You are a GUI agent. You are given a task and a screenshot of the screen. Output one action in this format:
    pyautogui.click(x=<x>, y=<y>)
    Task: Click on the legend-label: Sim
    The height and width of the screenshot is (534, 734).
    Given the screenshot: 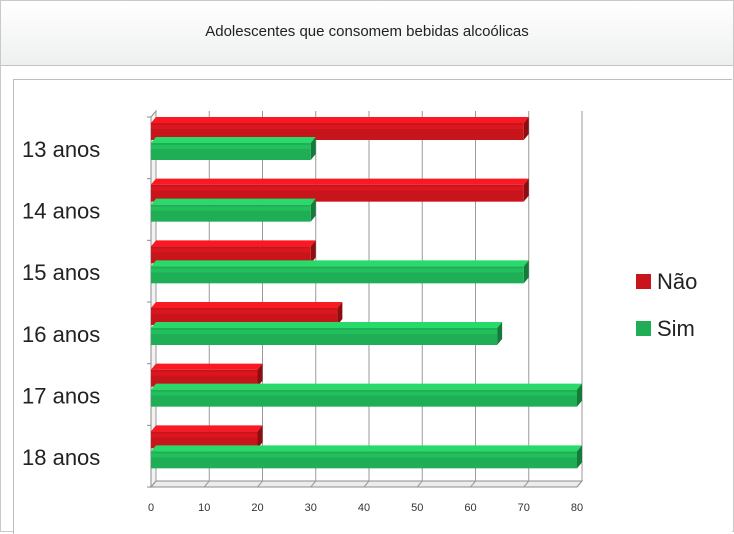 What is the action you would take?
    pyautogui.click(x=676, y=328)
    